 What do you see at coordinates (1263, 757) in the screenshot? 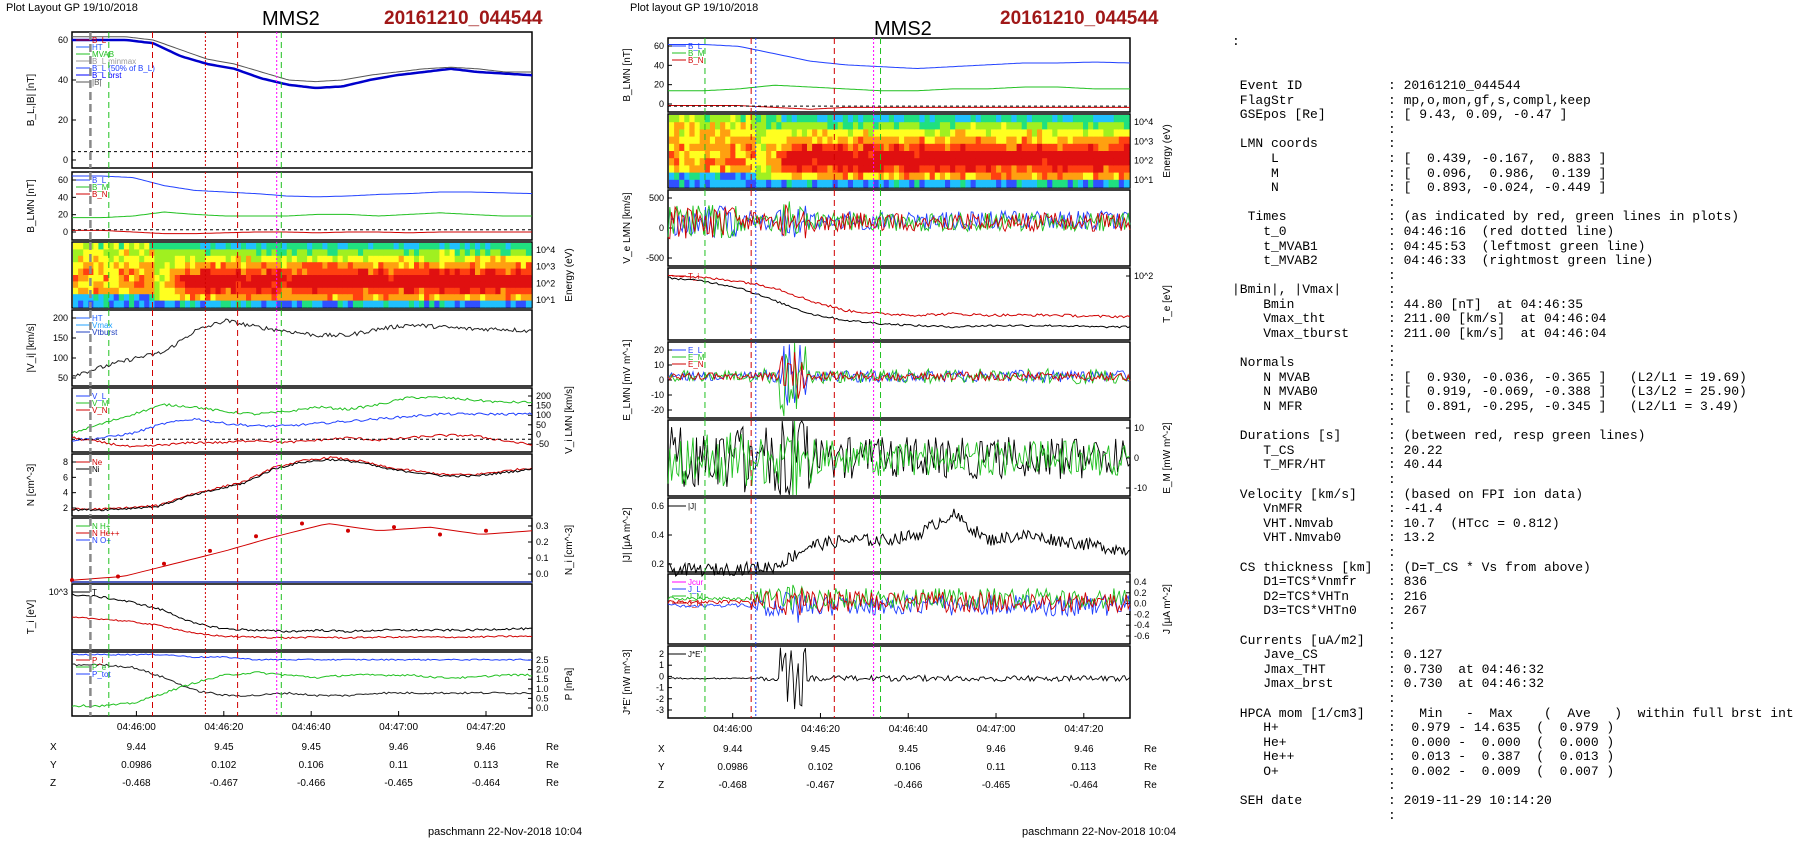
I see `summary-key: He++` at bounding box center [1263, 757].